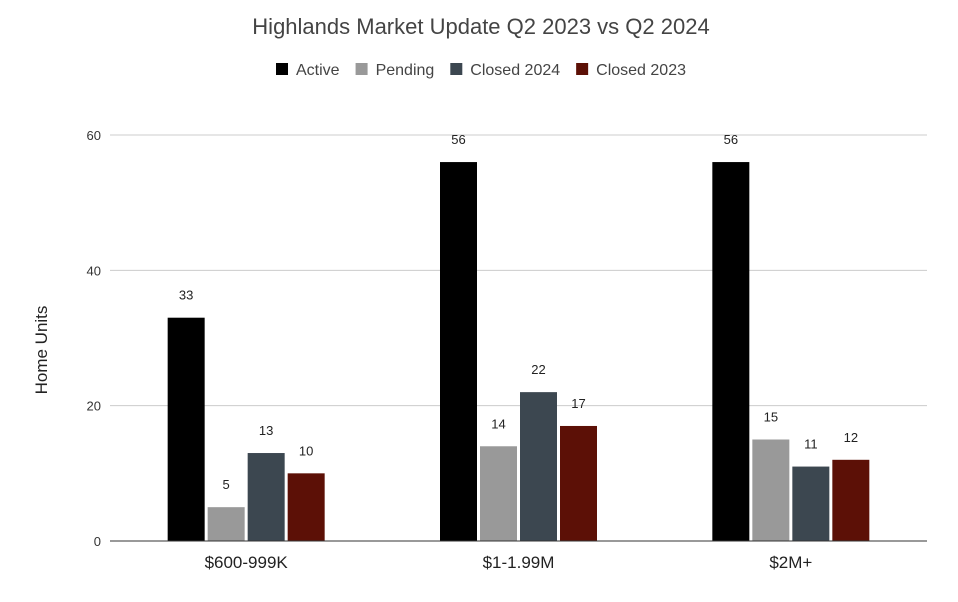 The image size is (958, 602). I want to click on data-label: 11, so click(811, 444).